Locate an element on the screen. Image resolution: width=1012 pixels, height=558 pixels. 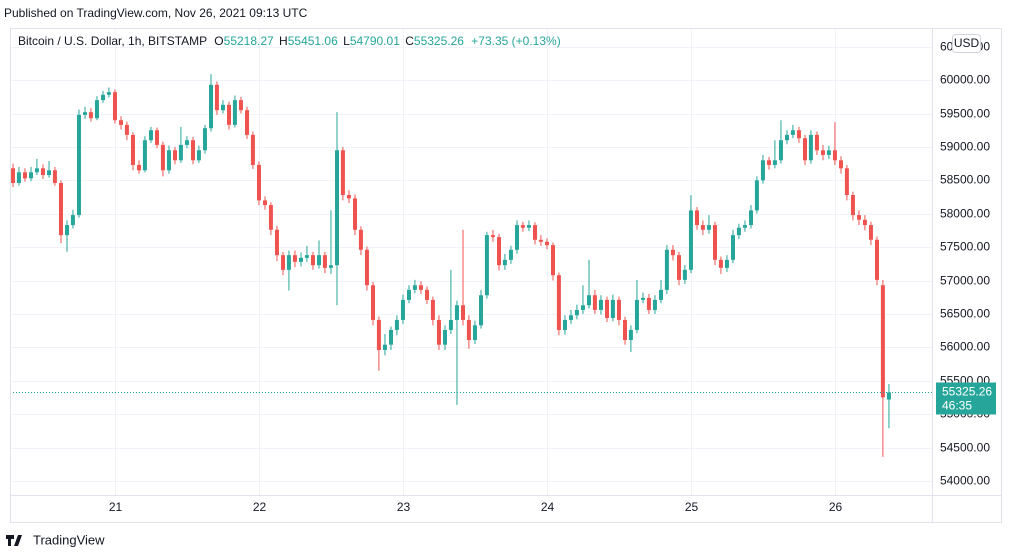
last-price-label: 55325.26 is located at coordinates (967, 392).